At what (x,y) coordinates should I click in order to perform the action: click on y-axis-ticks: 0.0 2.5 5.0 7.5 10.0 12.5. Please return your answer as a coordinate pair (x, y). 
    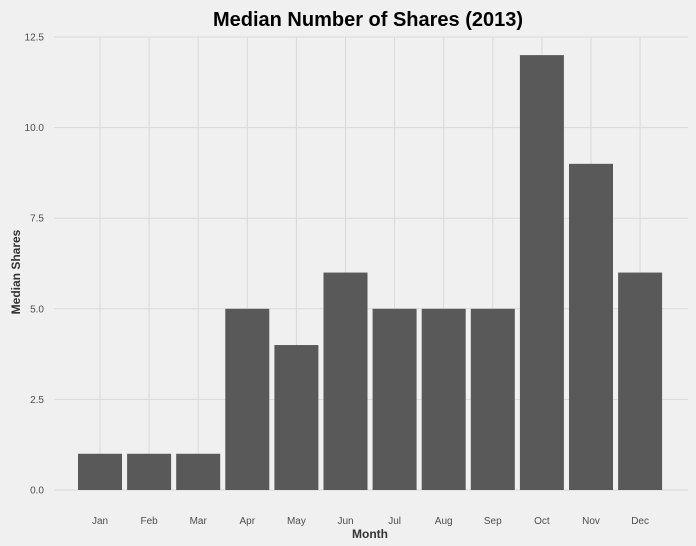
    Looking at the image, I should click on (35, 265).